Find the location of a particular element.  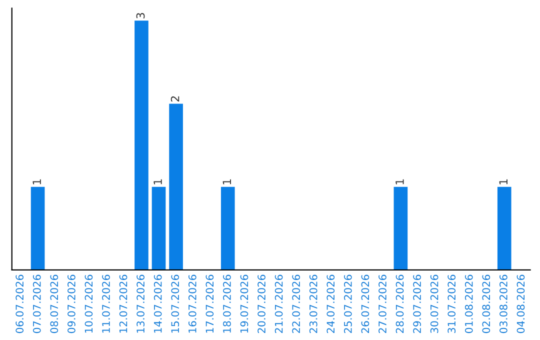

x-tick-label: 07.07.2026 is located at coordinates (36, 304).